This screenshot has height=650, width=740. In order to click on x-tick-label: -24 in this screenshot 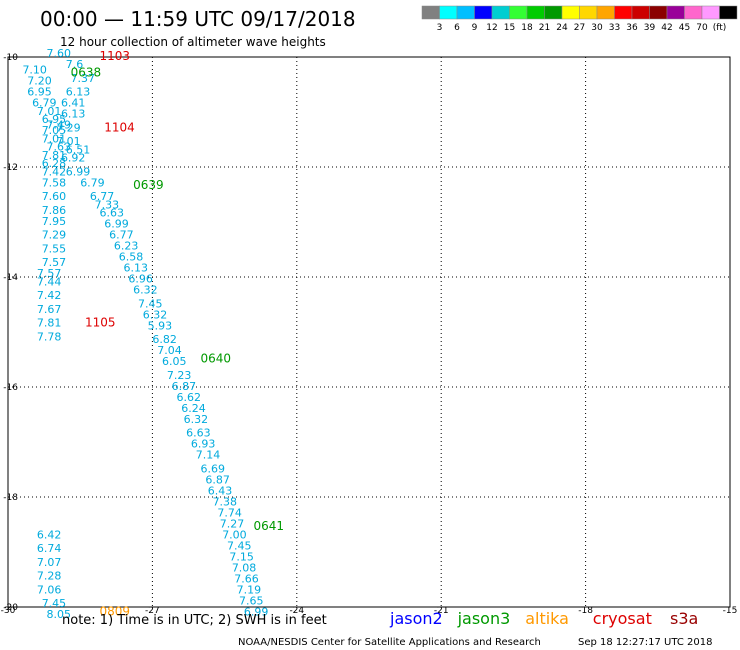, I will do `click(296, 611)`.